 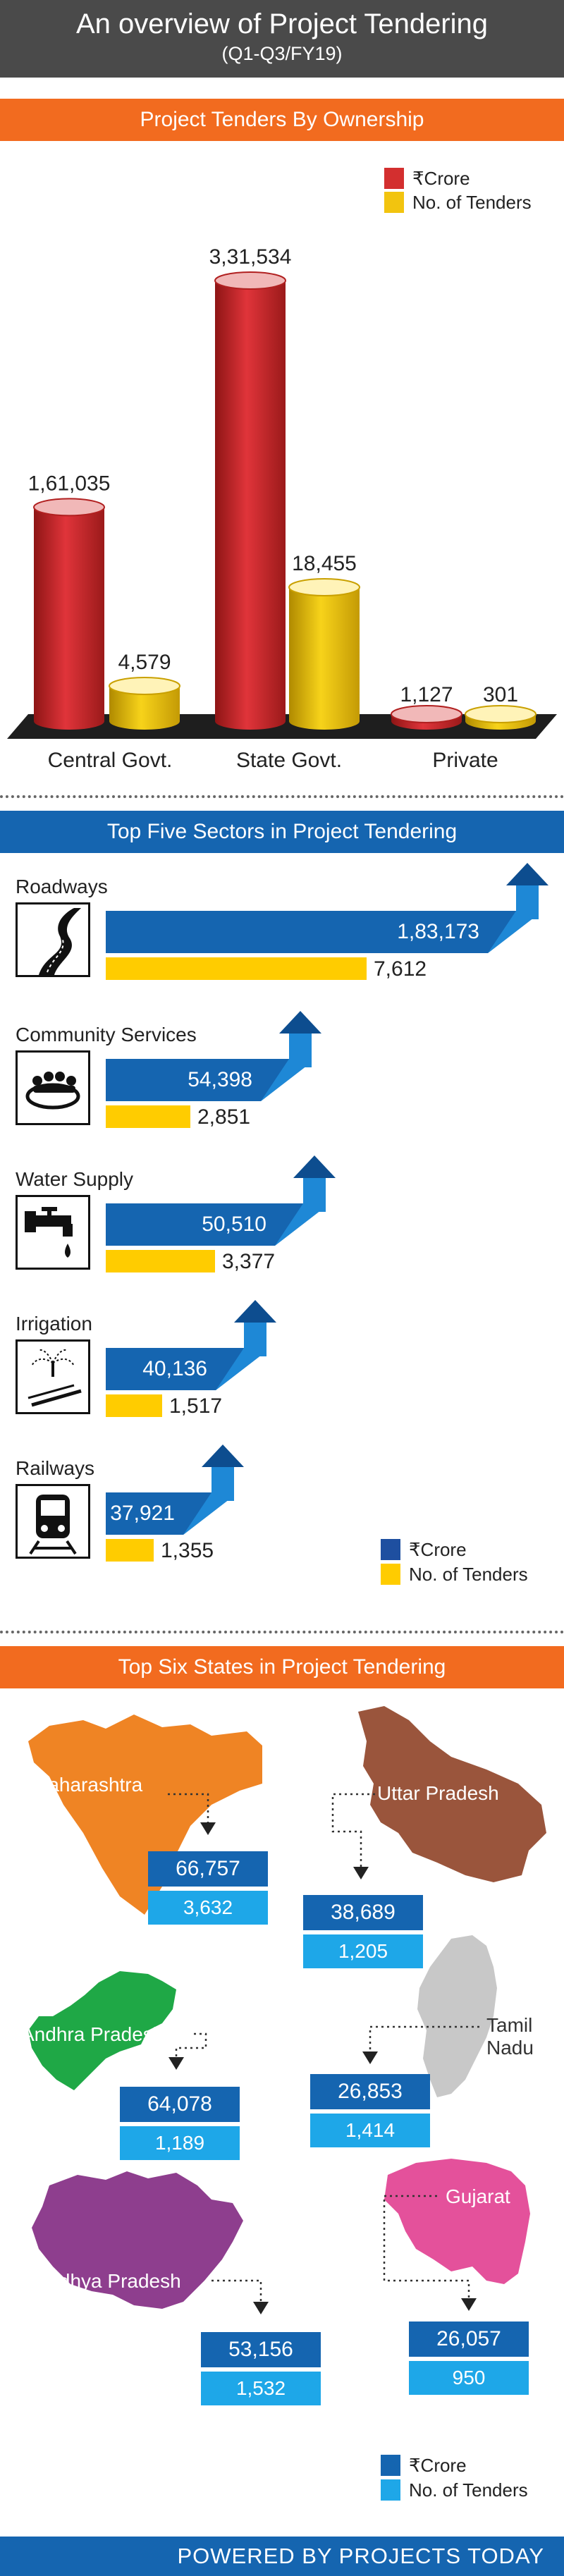 What do you see at coordinates (106, 1034) in the screenshot?
I see `sector-label: Community Services` at bounding box center [106, 1034].